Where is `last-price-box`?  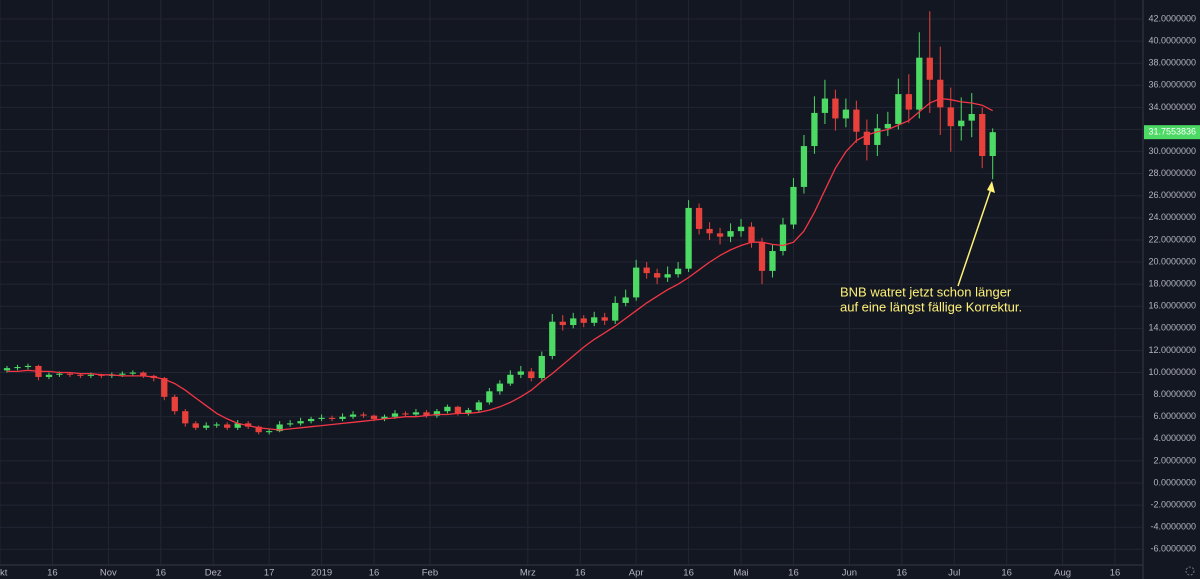
last-price-box is located at coordinates (1172, 132).